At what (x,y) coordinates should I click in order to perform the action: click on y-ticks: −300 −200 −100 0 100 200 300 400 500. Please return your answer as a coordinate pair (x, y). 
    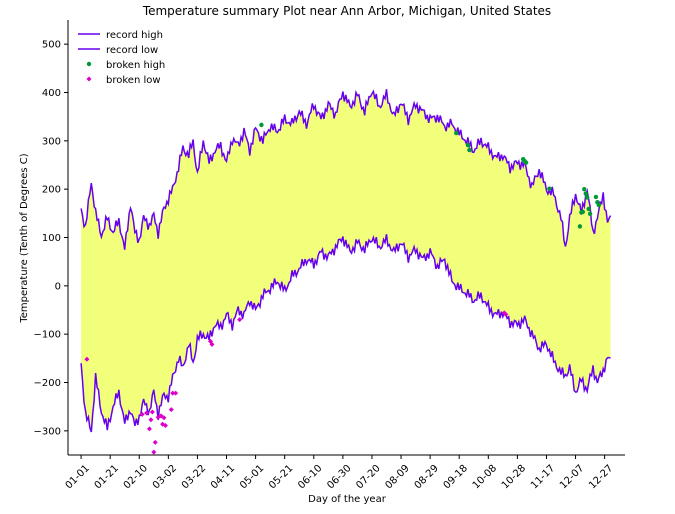
    Looking at the image, I should click on (51, 238).